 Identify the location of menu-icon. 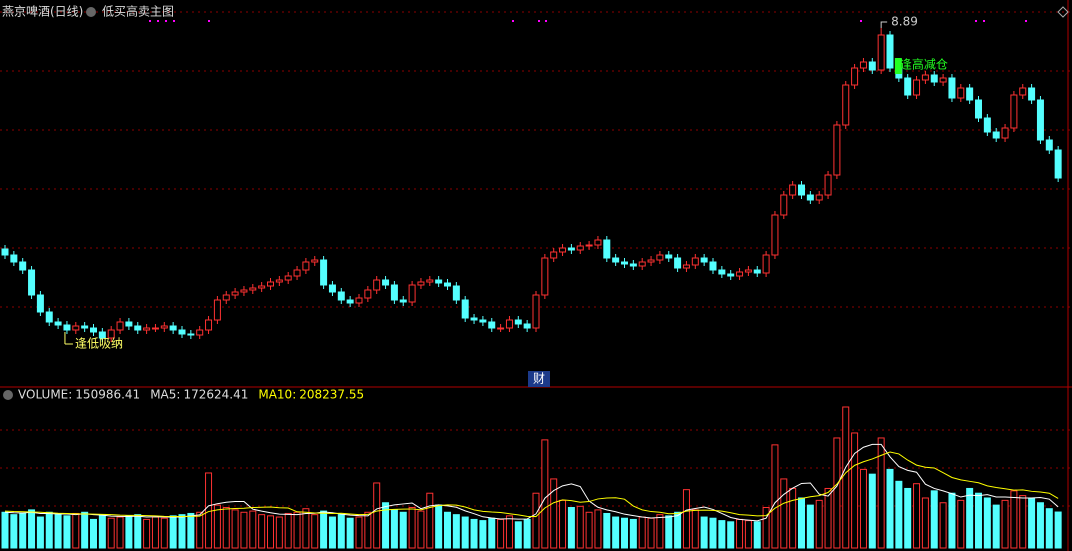
(1063, 12).